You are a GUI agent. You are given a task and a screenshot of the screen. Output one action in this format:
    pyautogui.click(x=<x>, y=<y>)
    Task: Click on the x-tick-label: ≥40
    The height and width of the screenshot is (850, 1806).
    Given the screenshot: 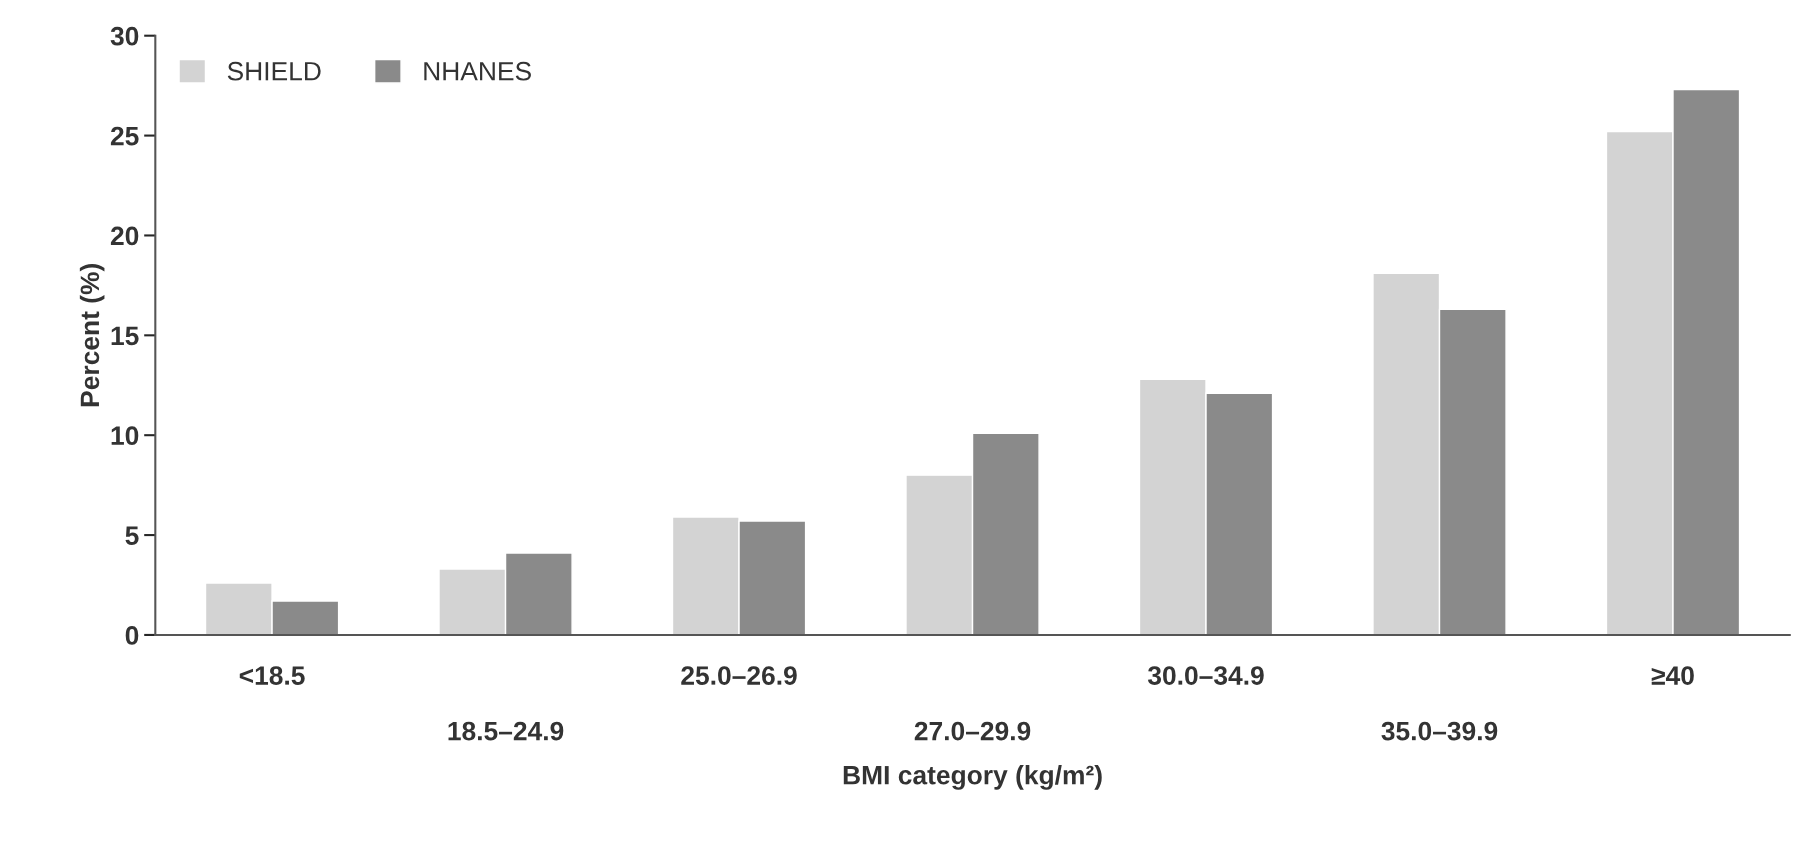 What is the action you would take?
    pyautogui.click(x=1672, y=675)
    